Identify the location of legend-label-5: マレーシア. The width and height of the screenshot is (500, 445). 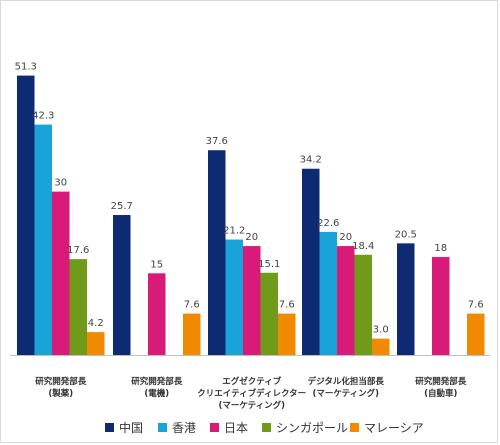
(394, 428).